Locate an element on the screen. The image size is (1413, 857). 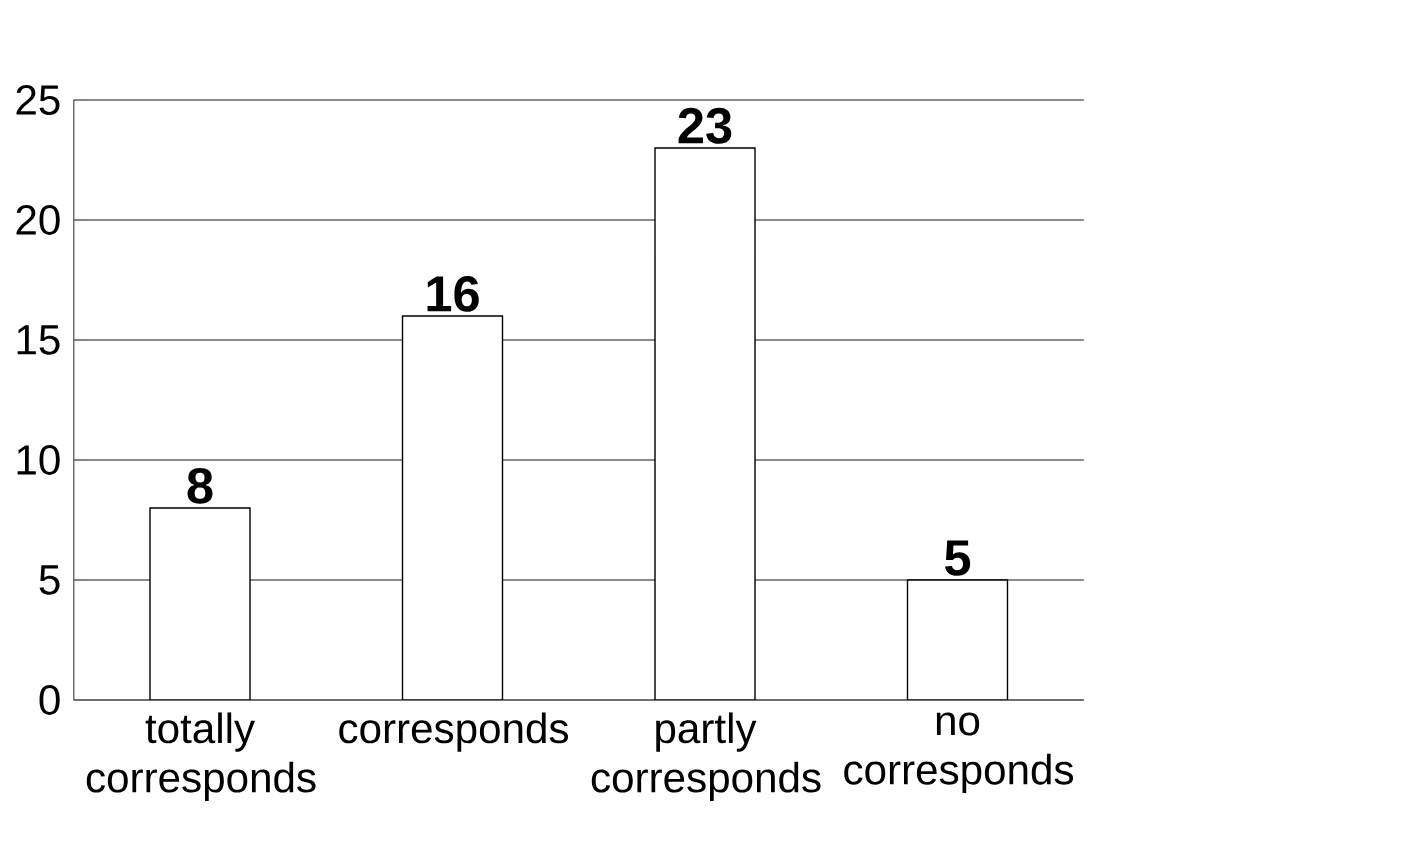
x-tick-label: totally corresponds is located at coordinates (201, 756).